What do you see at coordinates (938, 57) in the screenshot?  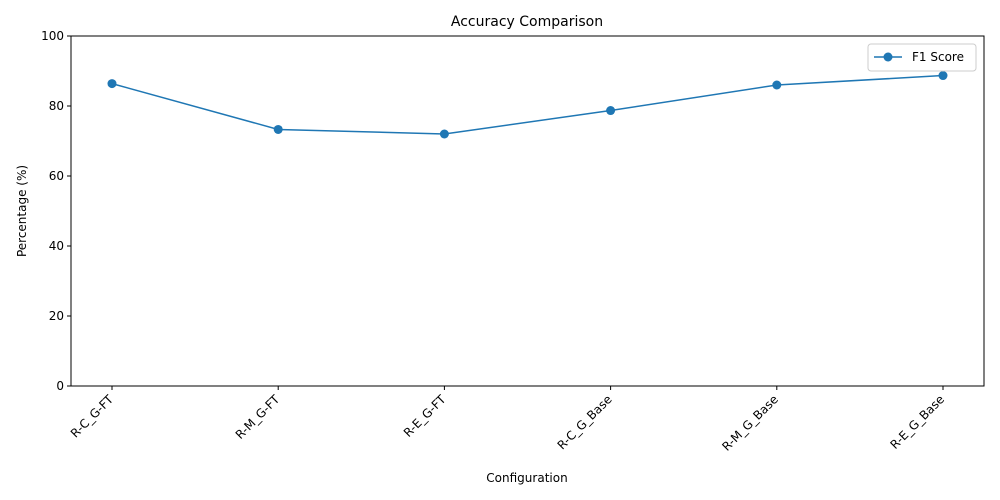 I see `legend-label: F1 Score` at bounding box center [938, 57].